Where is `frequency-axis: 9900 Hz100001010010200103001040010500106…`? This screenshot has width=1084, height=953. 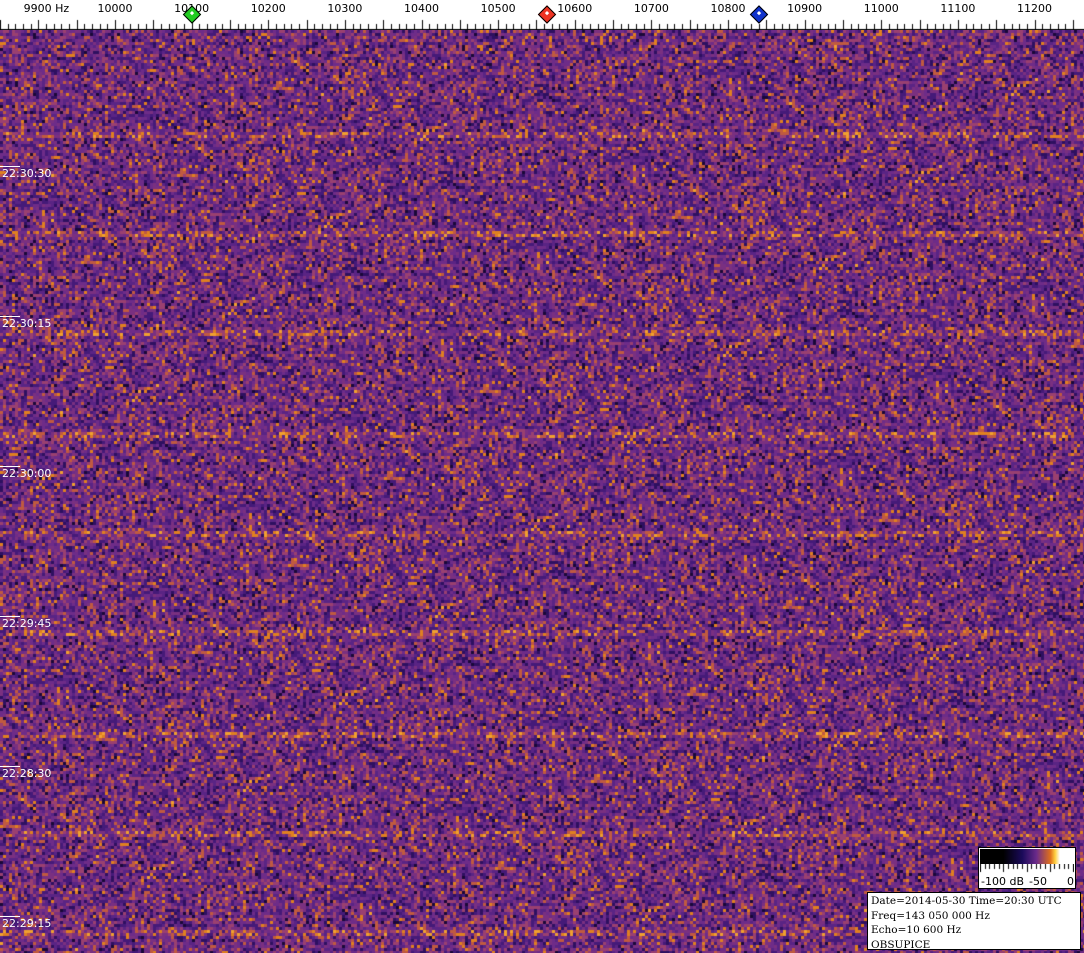 frequency-axis: 9900 Hz100001010010200103001040010500106… is located at coordinates (542, 15).